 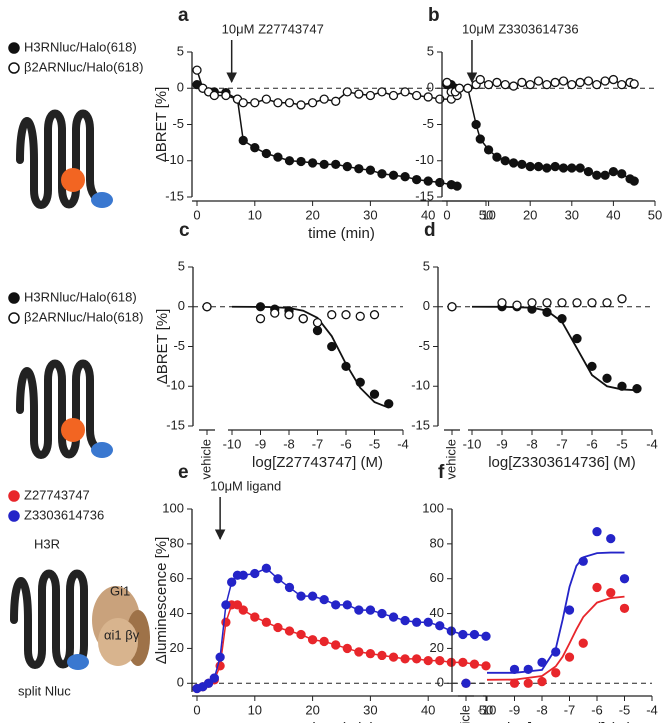 I want to click on fit-curve, so click(x=555, y=638).